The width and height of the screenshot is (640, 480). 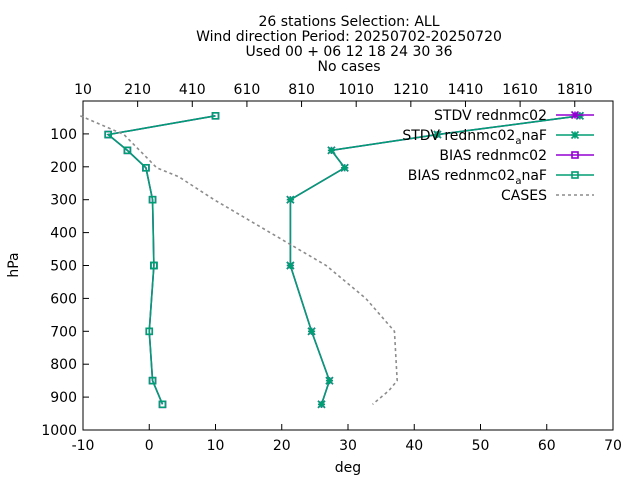 I want to click on series-line, so click(x=161, y=260).